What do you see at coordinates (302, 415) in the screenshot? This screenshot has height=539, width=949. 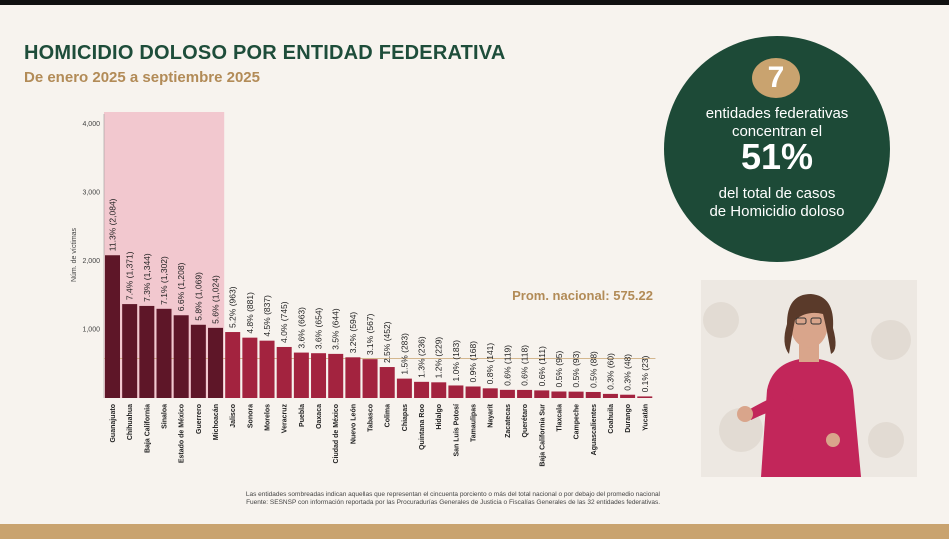 I see `x-tick-label: Puebla` at bounding box center [302, 415].